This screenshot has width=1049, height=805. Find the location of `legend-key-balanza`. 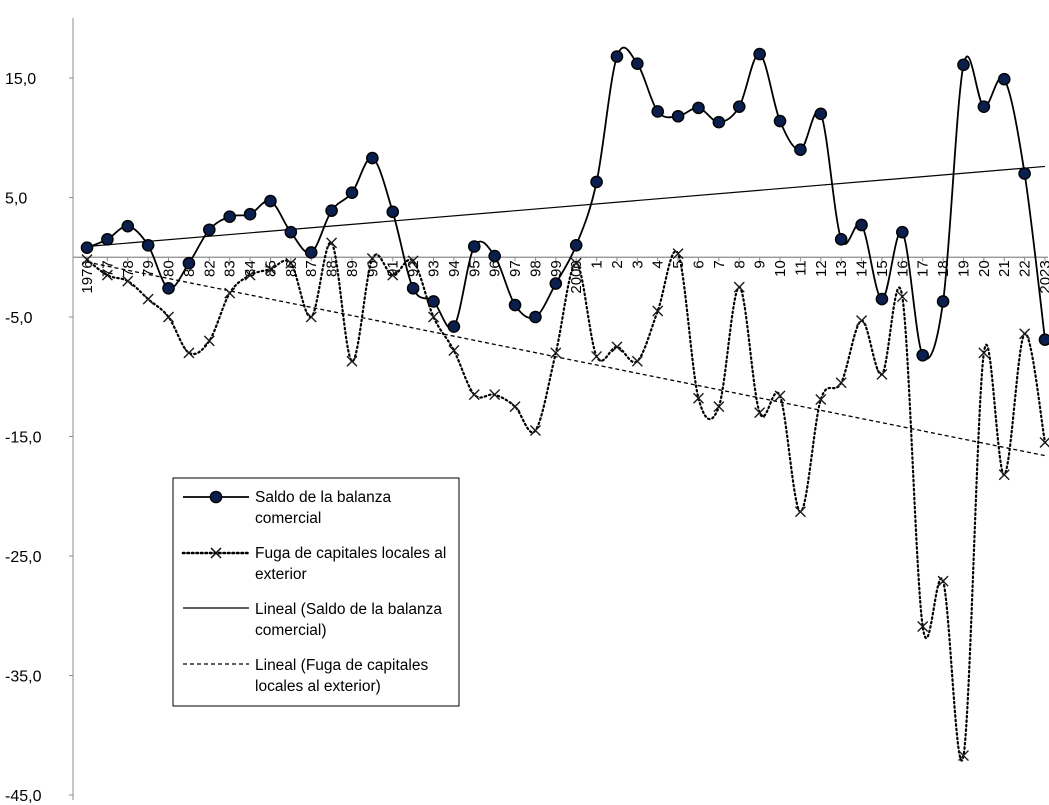

legend-key-balanza is located at coordinates (216, 497).